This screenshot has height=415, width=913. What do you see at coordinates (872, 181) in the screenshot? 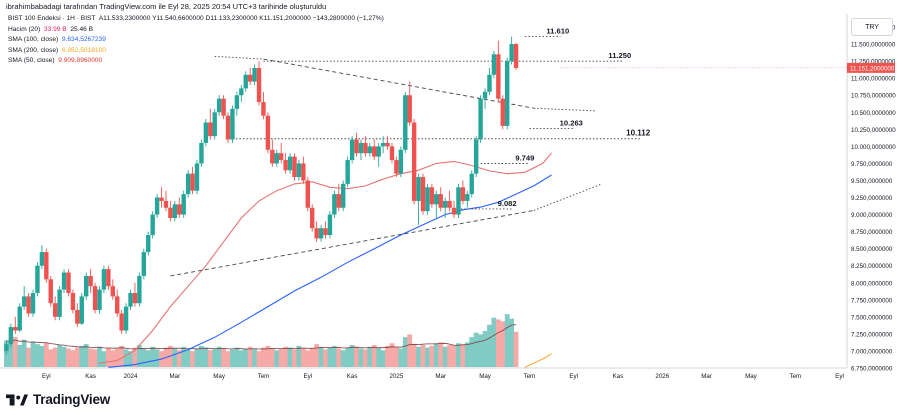
I see `y-tick-label: 9.500,0000000` at bounding box center [872, 181].